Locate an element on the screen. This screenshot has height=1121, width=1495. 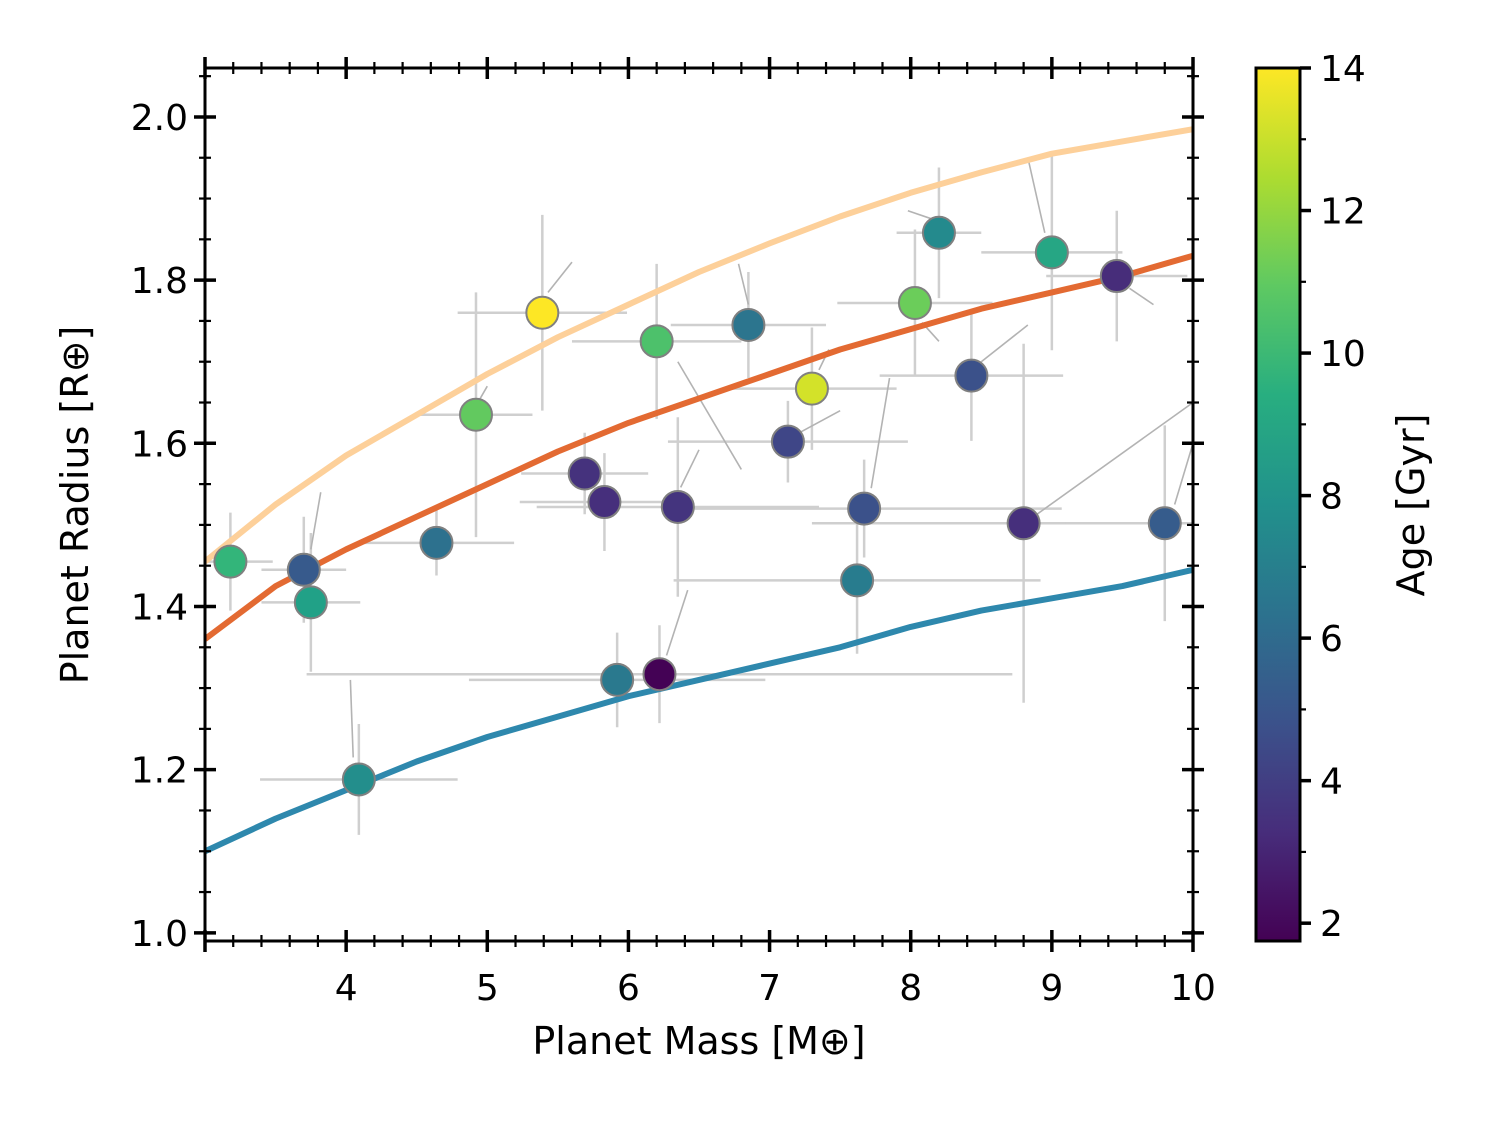
y-tick-label: 1.0 is located at coordinates (159, 934).